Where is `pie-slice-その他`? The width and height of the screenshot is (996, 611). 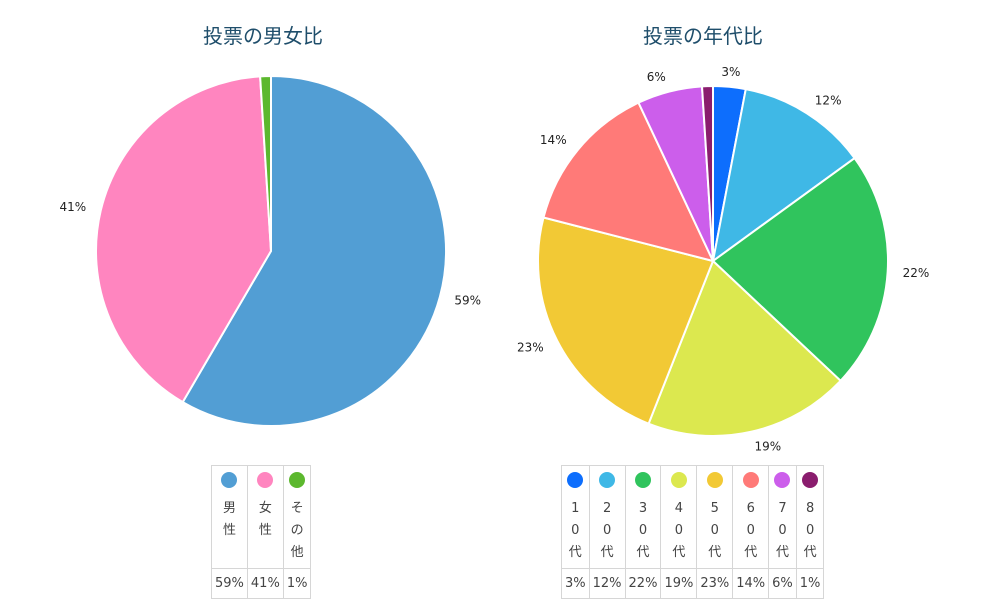
pie-slice-その他 is located at coordinates (265, 163).